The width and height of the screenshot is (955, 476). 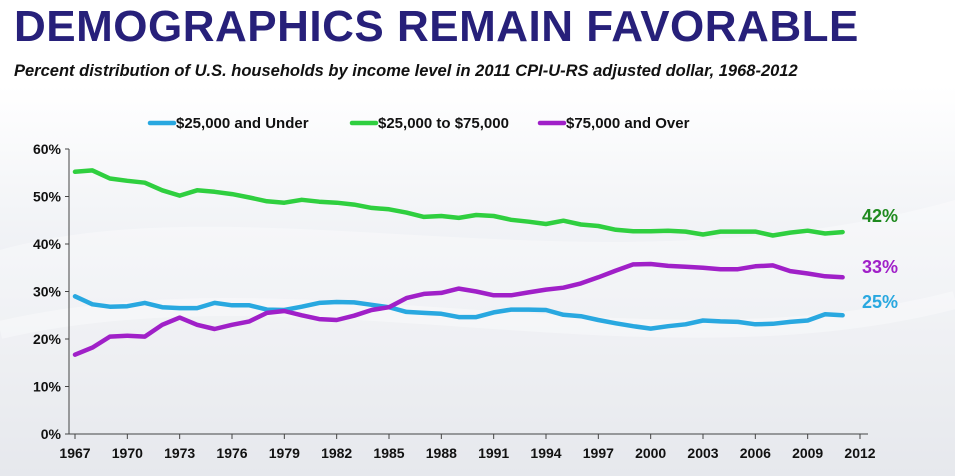 I want to click on x-tick-label: 1973, so click(x=179, y=453).